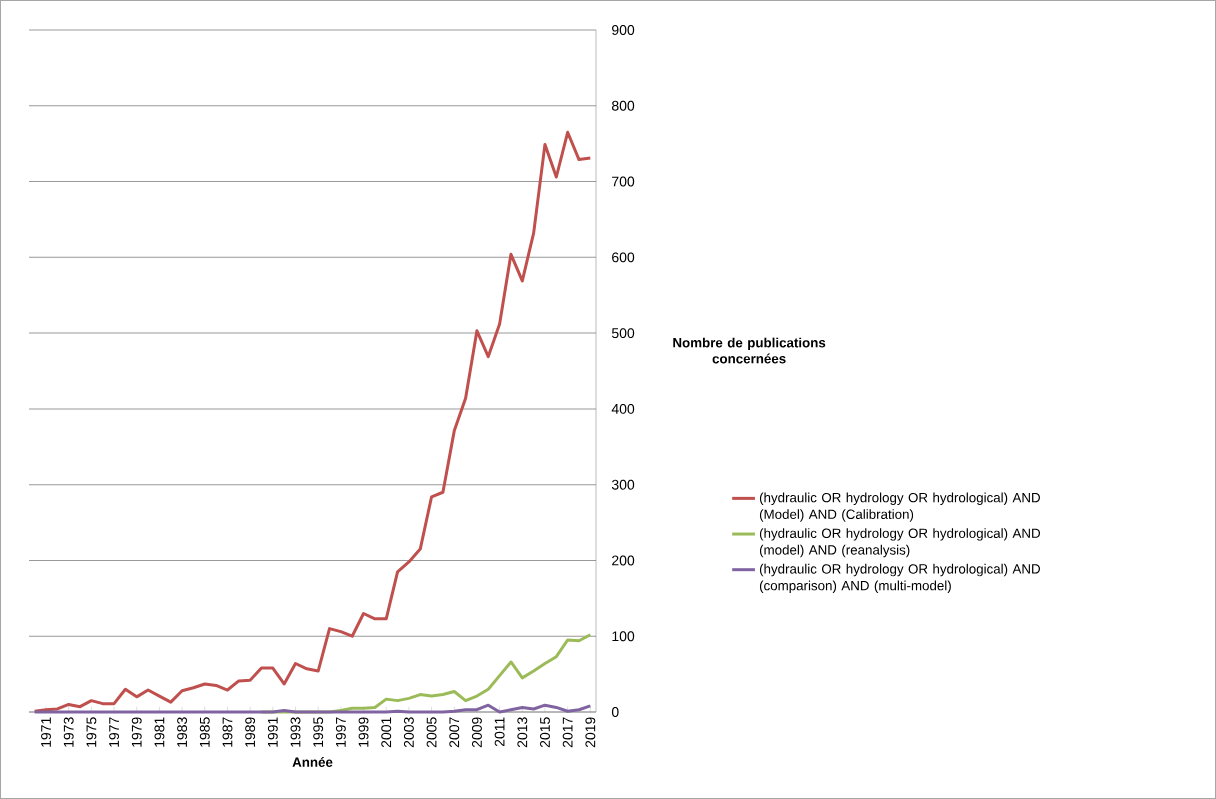  What do you see at coordinates (408, 732) in the screenshot?
I see `x-tick-label: 2003` at bounding box center [408, 732].